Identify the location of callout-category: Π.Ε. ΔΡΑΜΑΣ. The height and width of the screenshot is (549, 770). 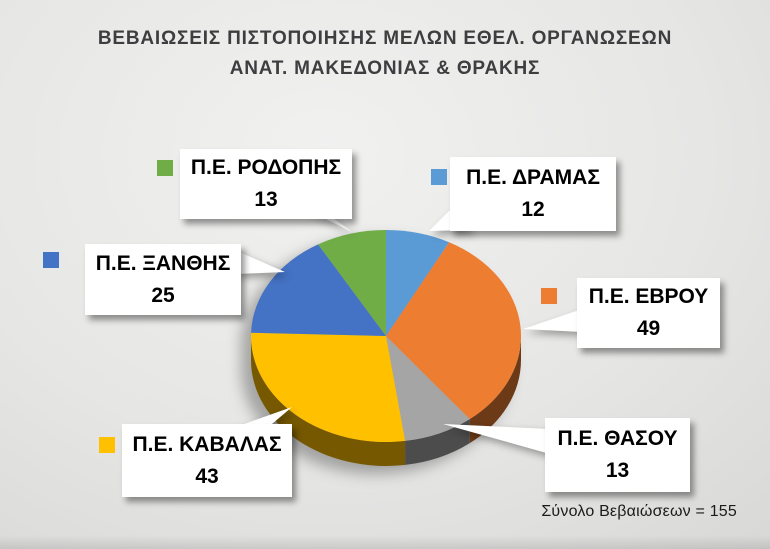
(533, 177).